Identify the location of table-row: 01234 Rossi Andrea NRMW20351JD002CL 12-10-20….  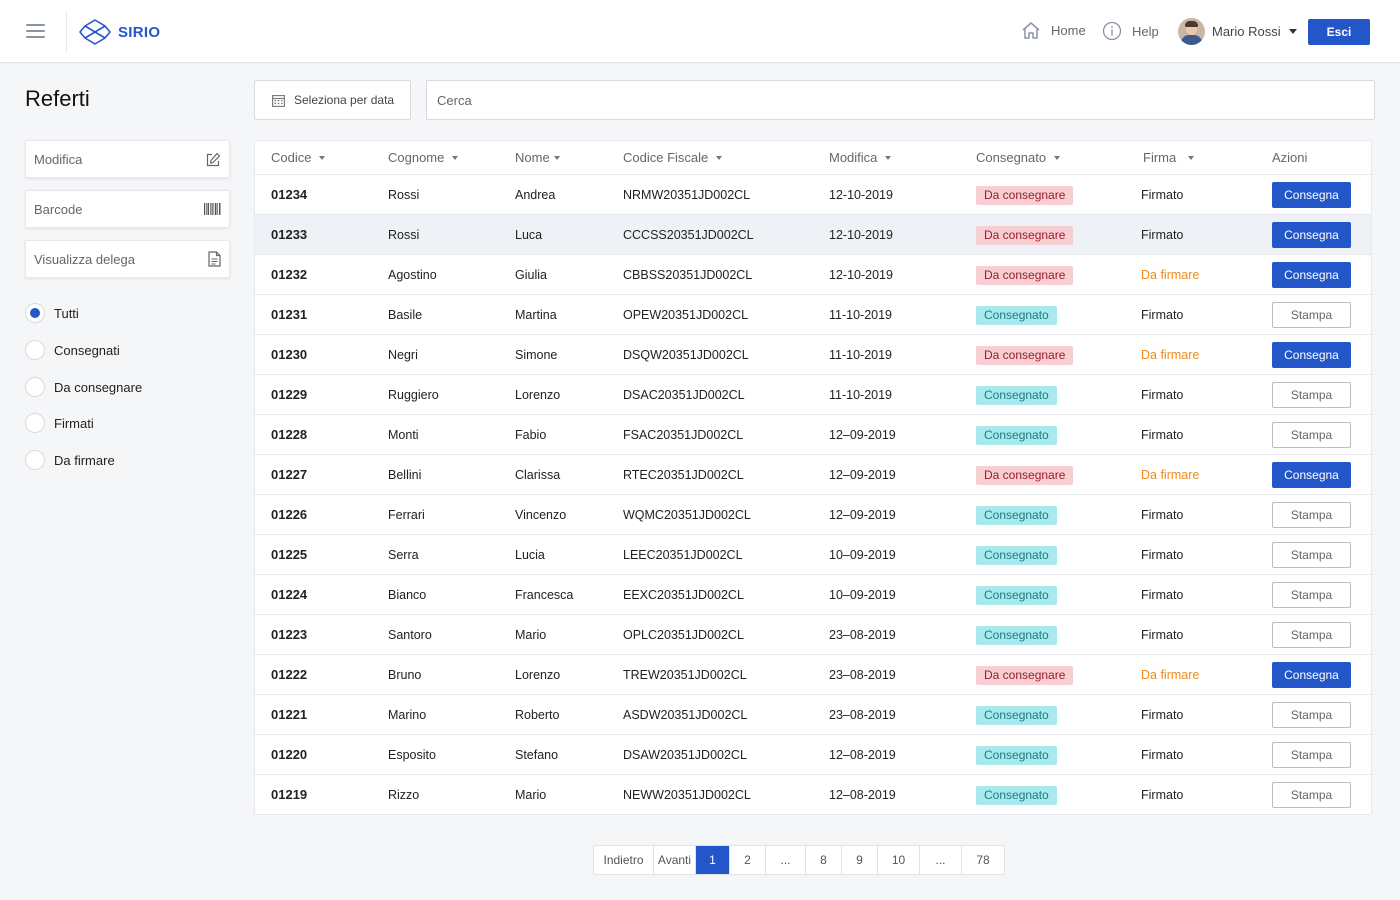
(813, 195).